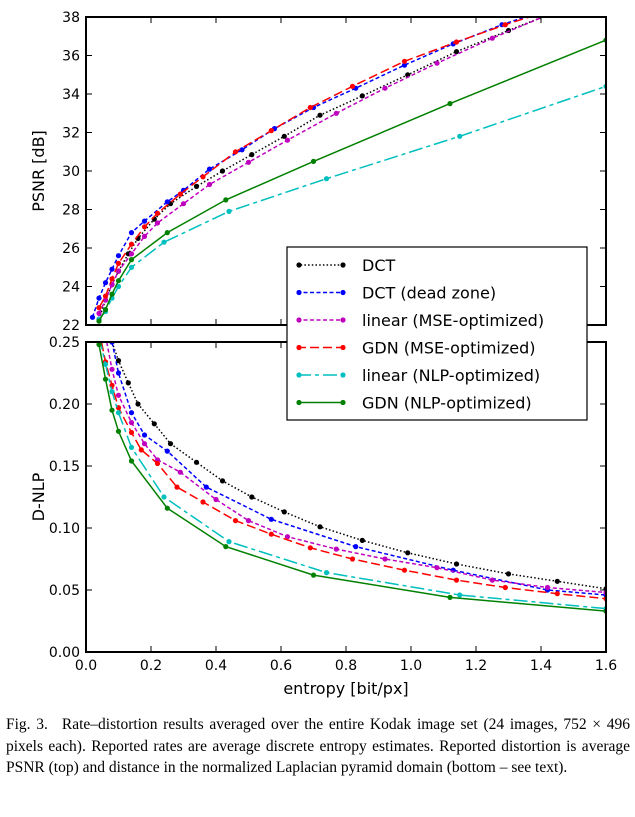 This screenshot has height=817, width=635. I want to click on psnr-y-tick-label: 22, so click(71, 326).